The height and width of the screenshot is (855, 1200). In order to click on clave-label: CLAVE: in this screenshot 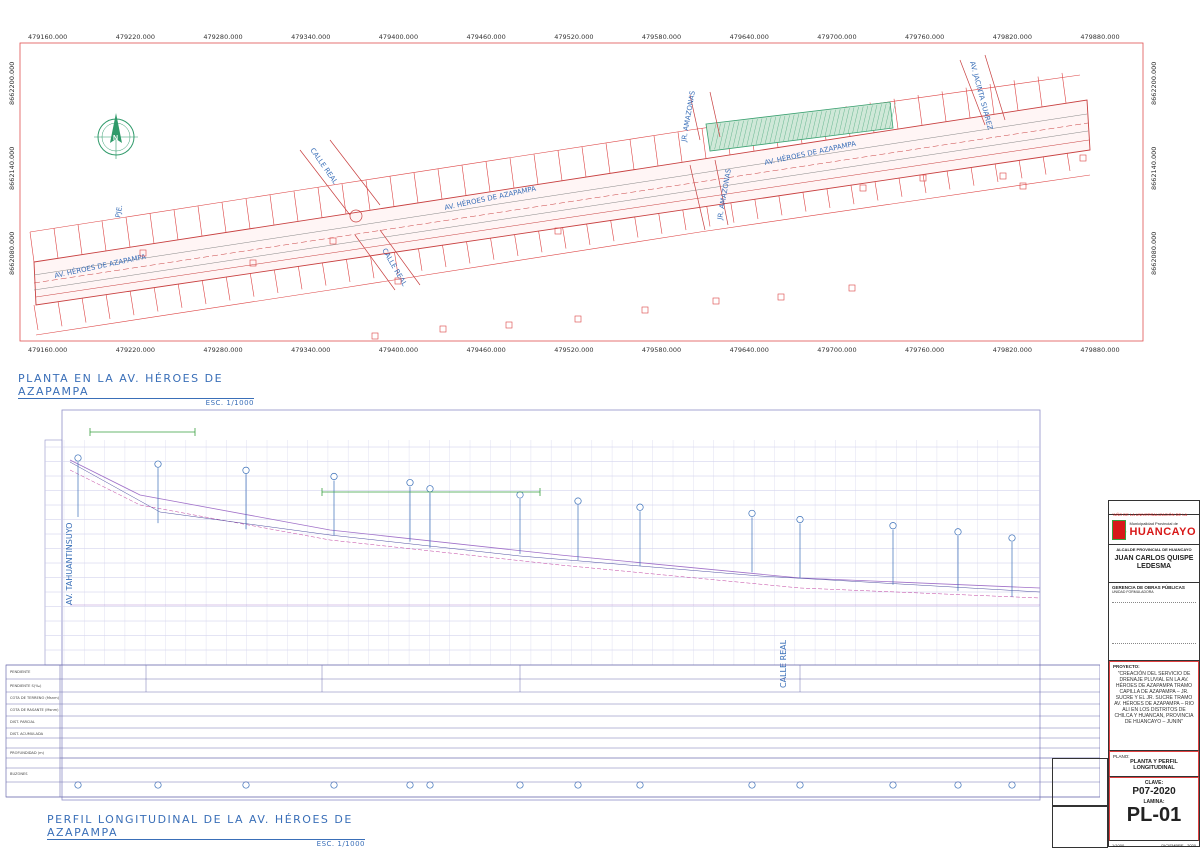, I will do `click(1154, 783)`.